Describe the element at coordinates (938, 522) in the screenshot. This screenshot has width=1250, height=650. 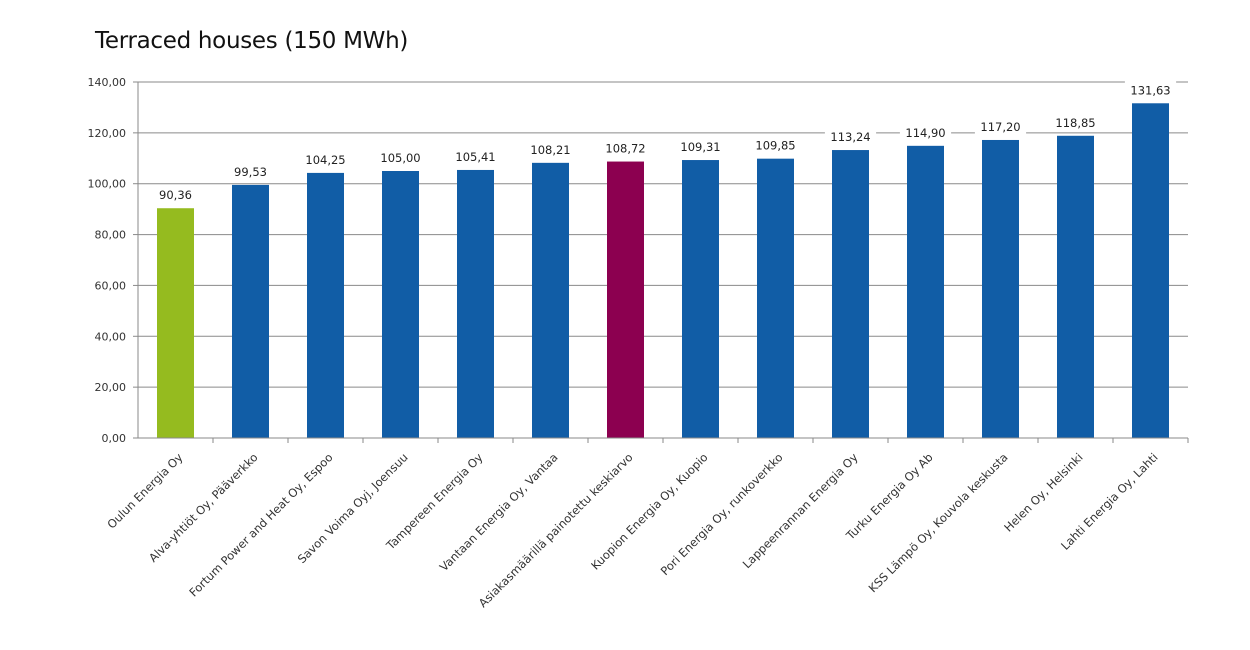
I see `x-tick-label: KSS Lämpö Oy, Kouvola keskusta` at that location.